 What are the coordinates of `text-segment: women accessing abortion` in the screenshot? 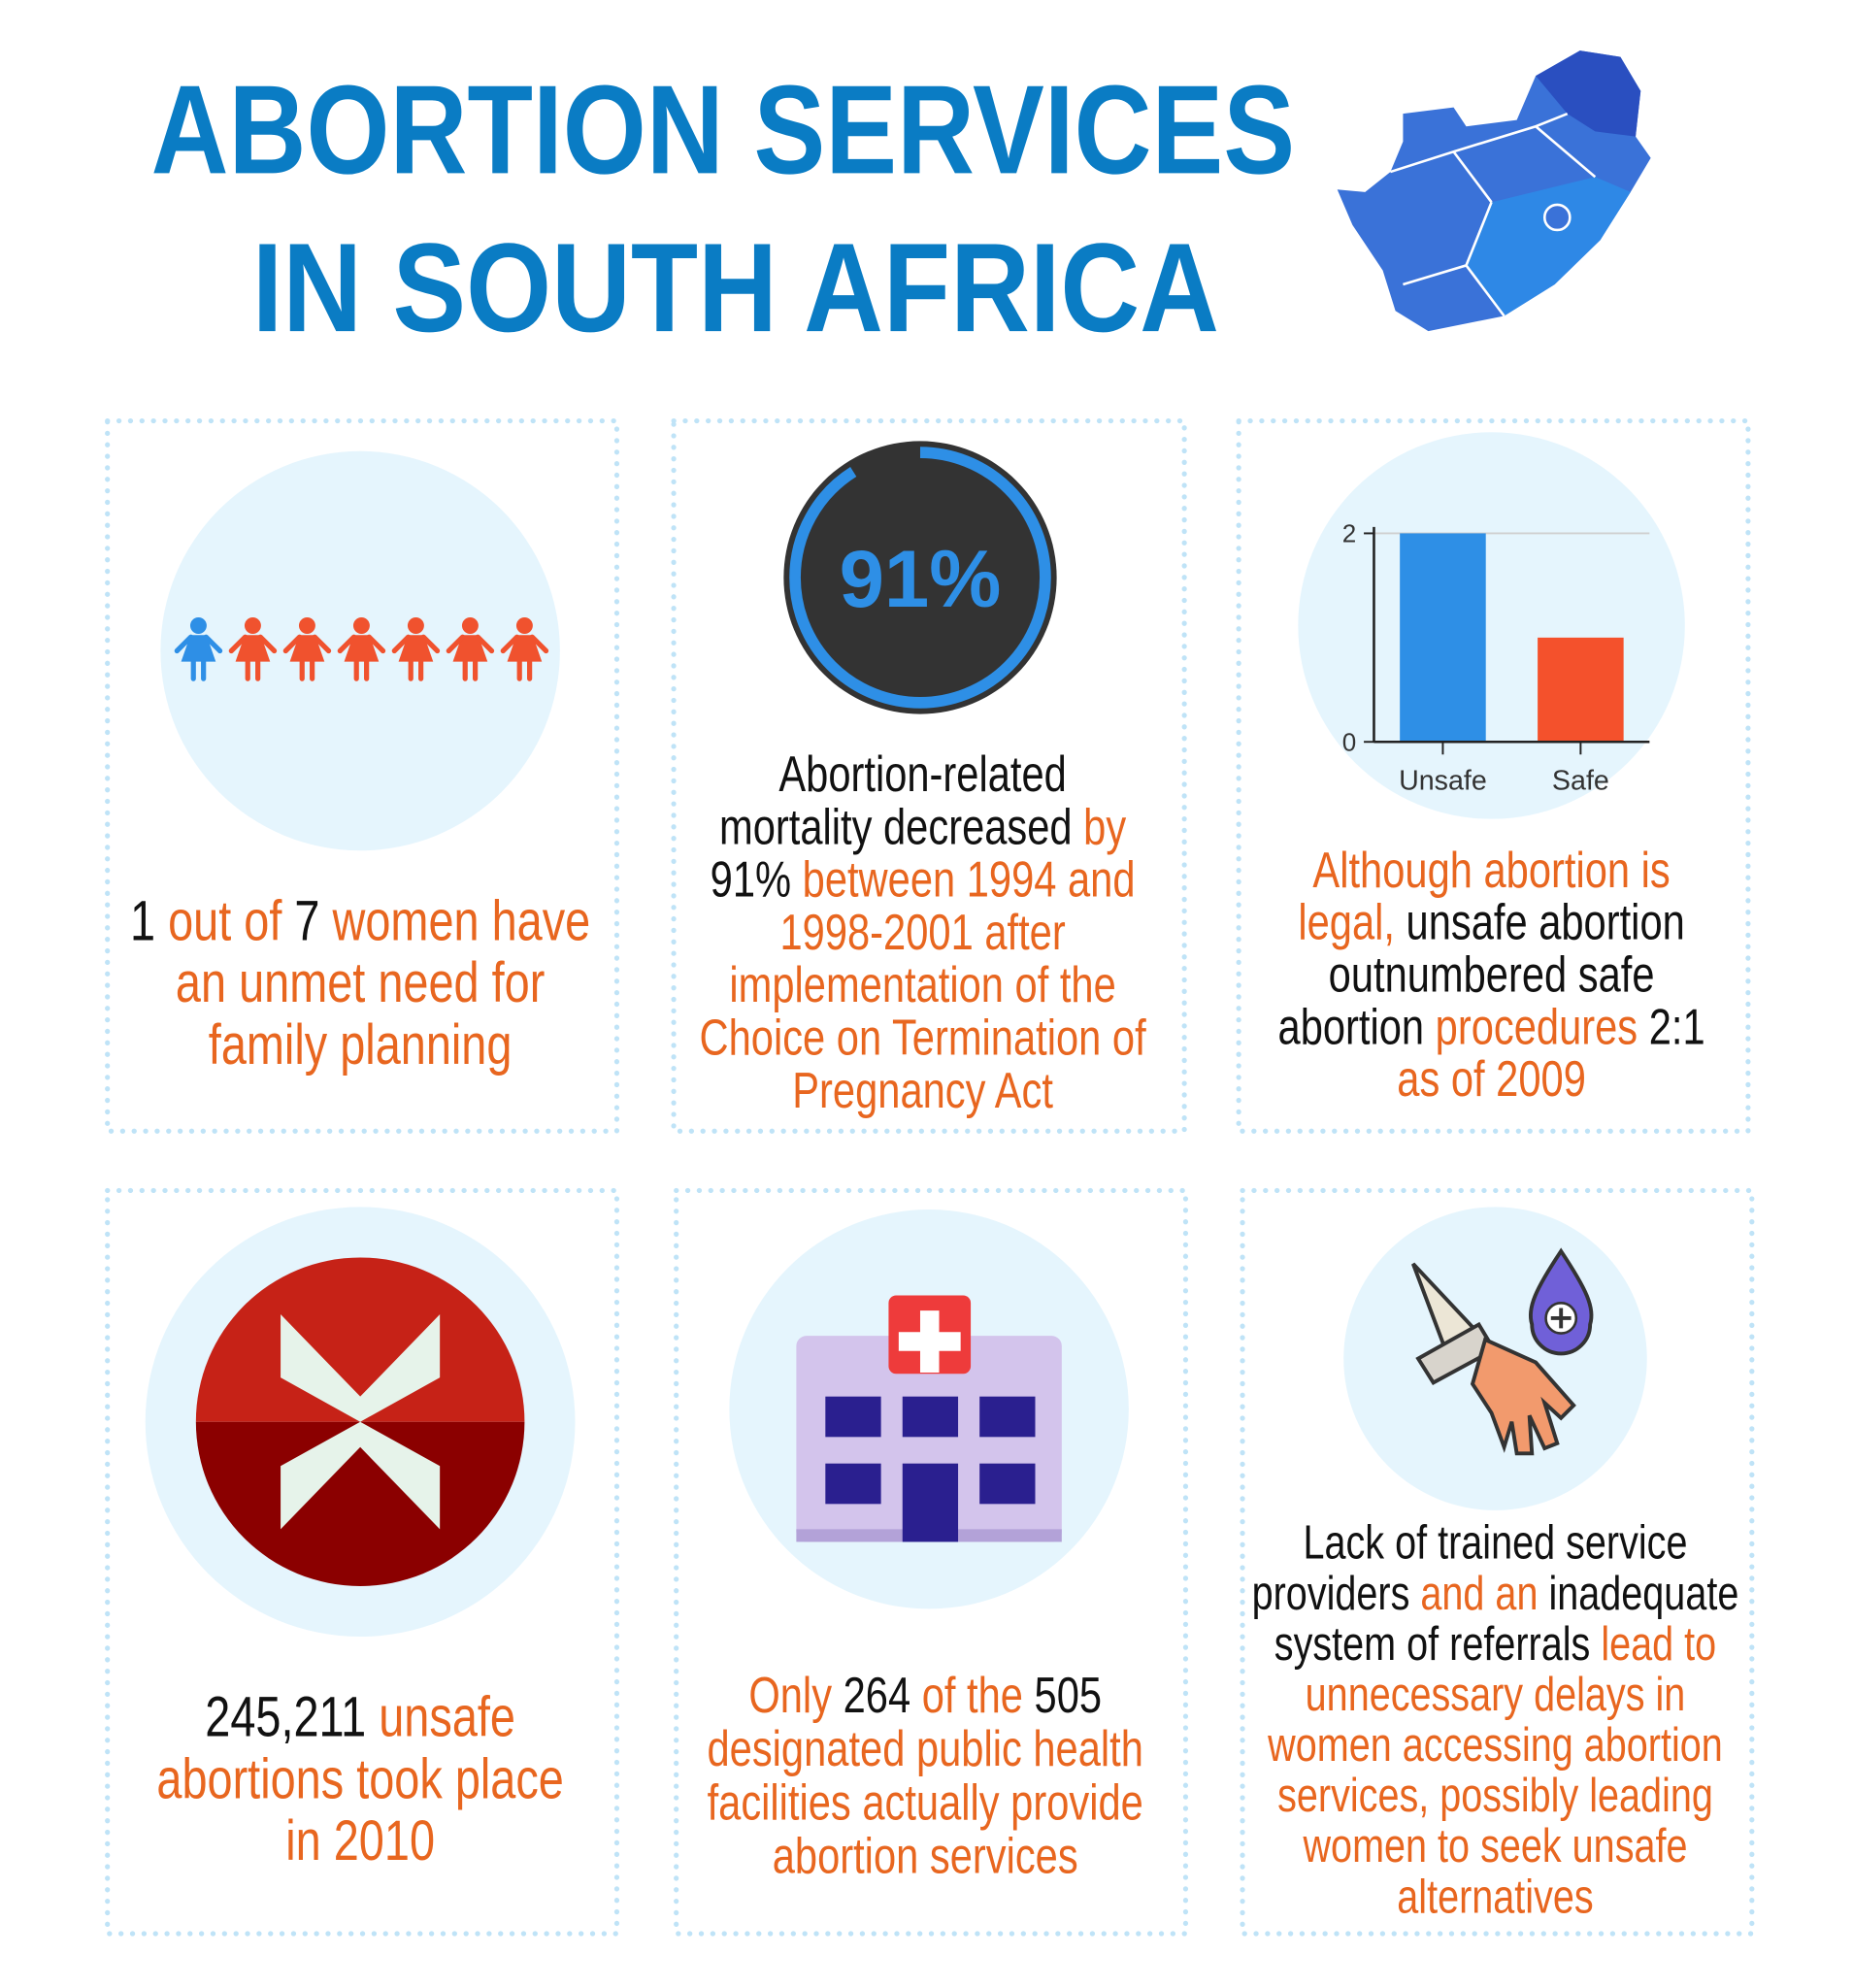 It's located at (1495, 1745).